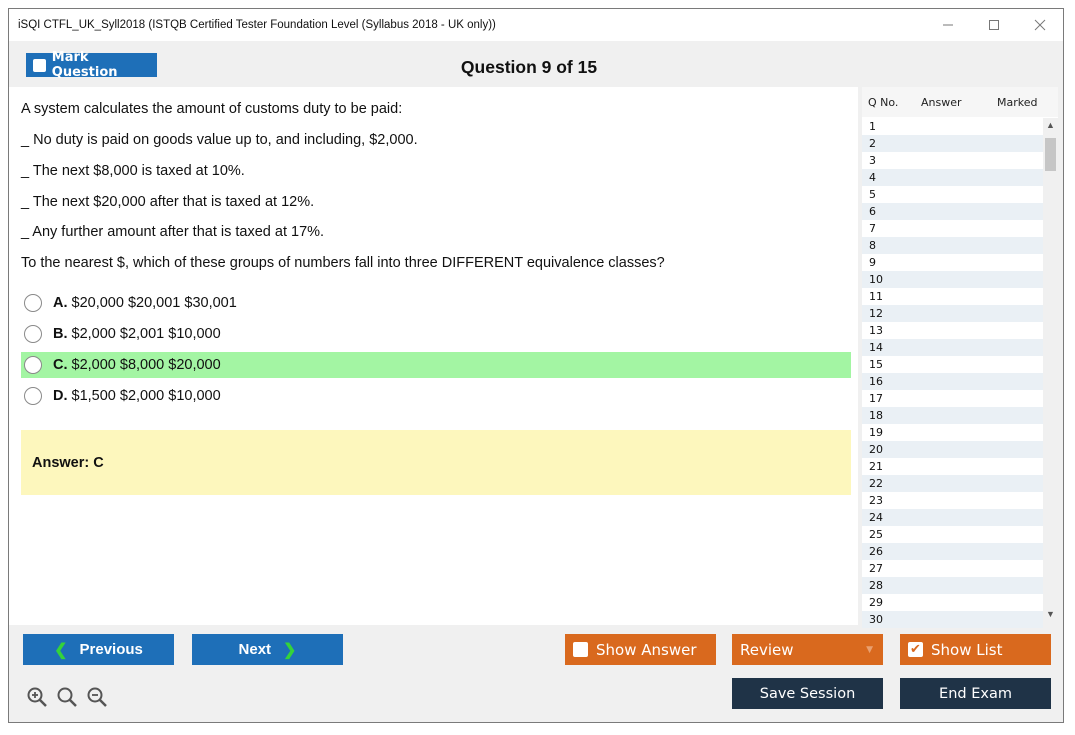 This screenshot has height=735, width=1075. Describe the element at coordinates (952, 381) in the screenshot. I see `question-list-row: 16` at that location.